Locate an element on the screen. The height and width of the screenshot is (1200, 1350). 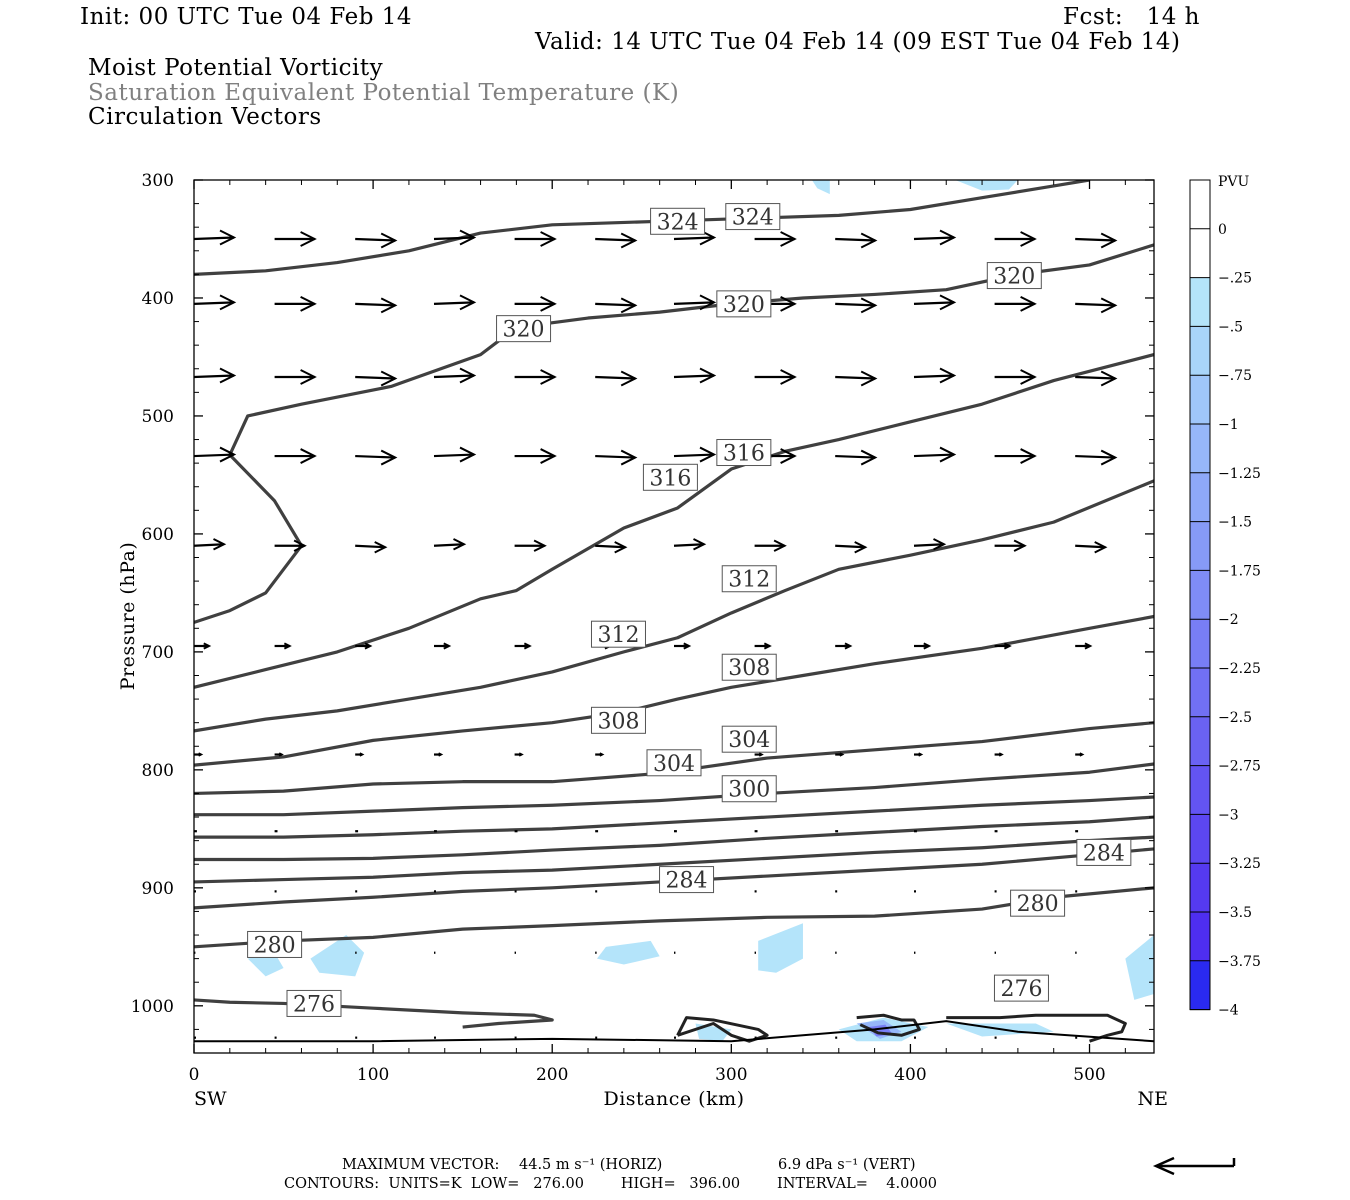
svg-text: 312 is located at coordinates (749, 580).